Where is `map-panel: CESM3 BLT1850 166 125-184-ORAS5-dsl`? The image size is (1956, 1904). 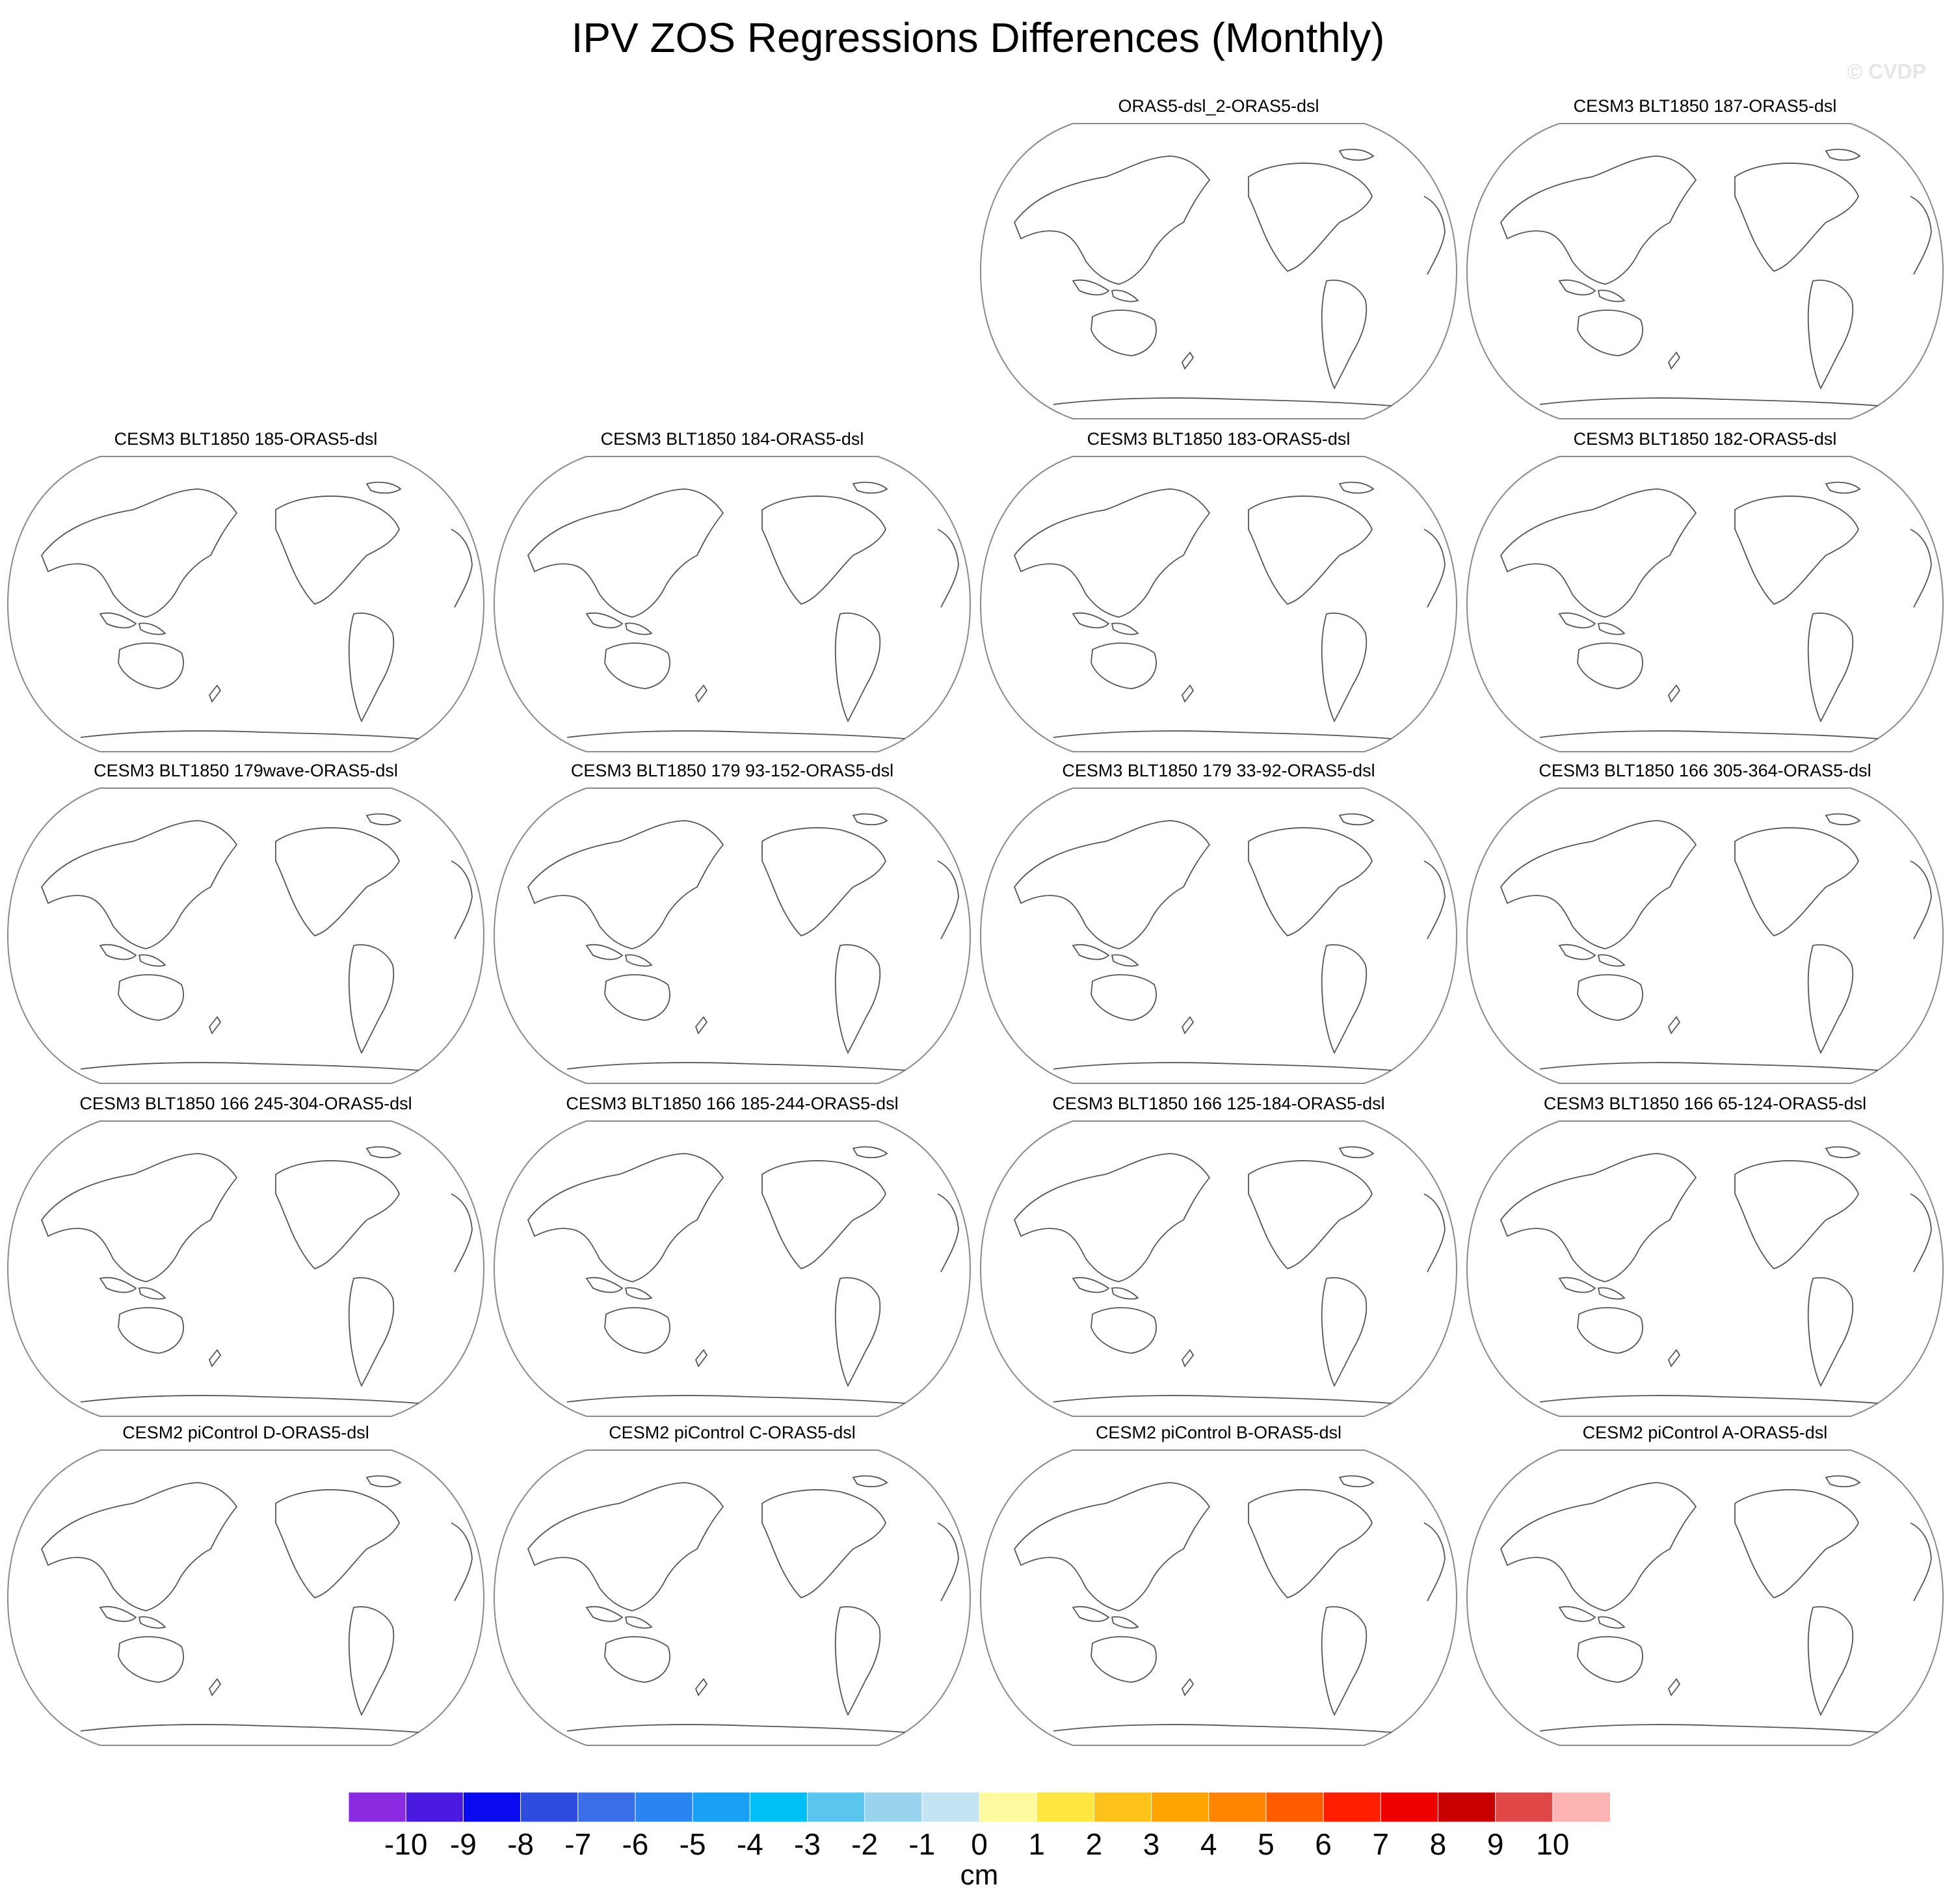
map-panel: CESM3 BLT1850 166 125-184-ORAS5-dsl is located at coordinates (1218, 1258).